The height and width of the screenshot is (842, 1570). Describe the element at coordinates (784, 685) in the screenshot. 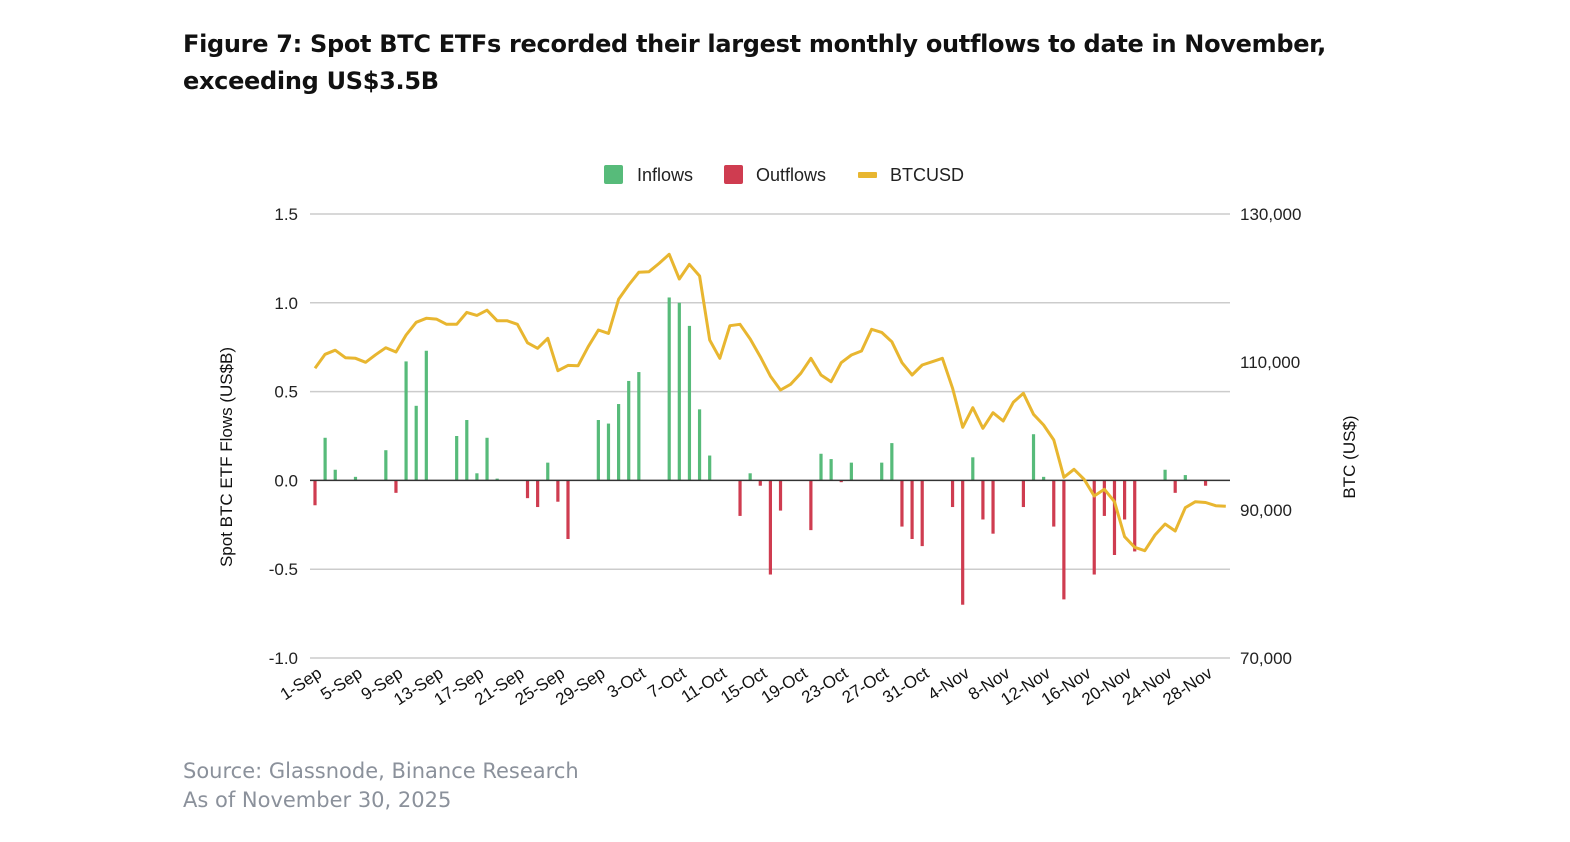

I see `x-tick-label: 19-Oct` at that location.